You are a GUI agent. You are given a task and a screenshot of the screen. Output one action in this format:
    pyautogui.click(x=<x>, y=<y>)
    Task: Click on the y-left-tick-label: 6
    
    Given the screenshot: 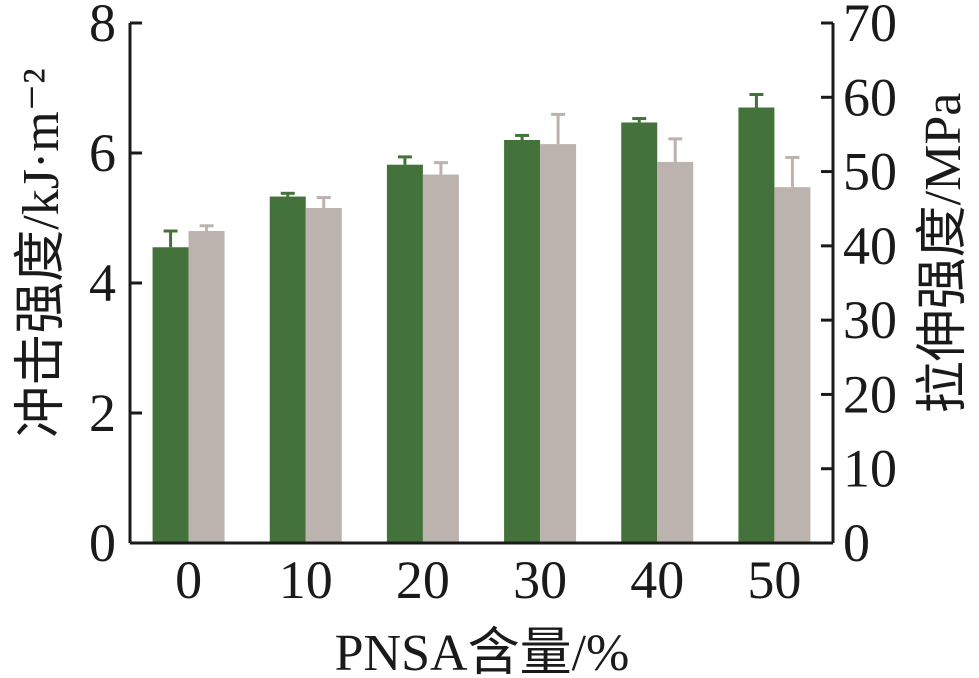 What is the action you would take?
    pyautogui.click(x=102, y=153)
    